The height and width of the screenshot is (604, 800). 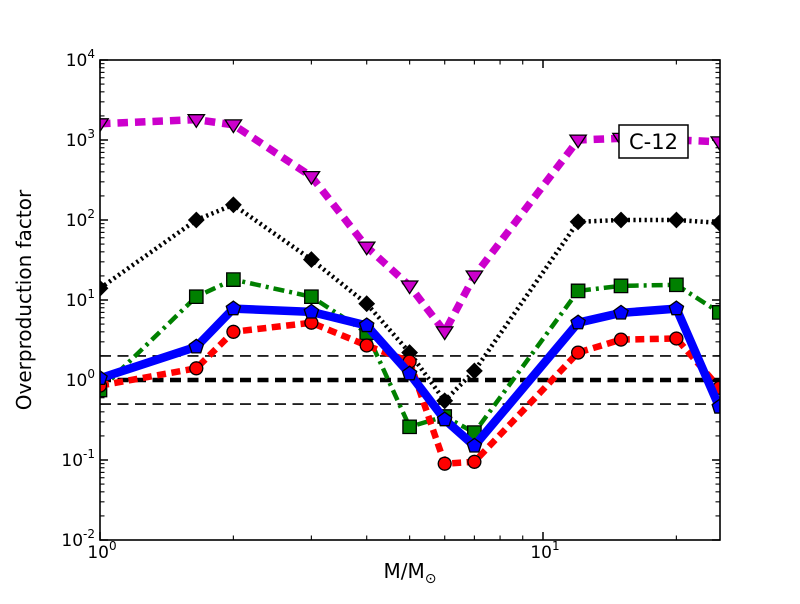 What do you see at coordinates (80, 139) in the screenshot?
I see `y-tick-label: 10³` at bounding box center [80, 139].